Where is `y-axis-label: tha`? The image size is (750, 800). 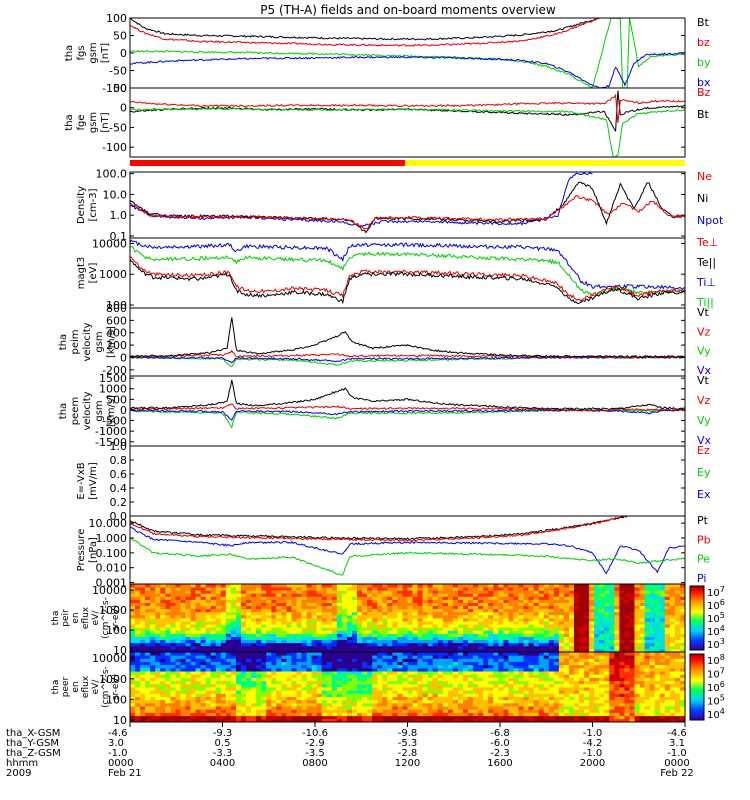 y-axis-label: tha is located at coordinates (69, 122).